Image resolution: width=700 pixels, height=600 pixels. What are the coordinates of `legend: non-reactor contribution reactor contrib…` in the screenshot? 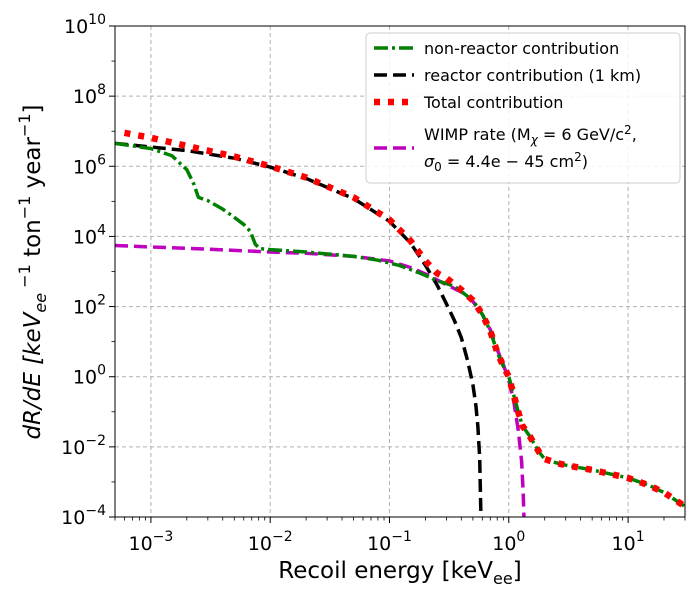 It's located at (523, 108).